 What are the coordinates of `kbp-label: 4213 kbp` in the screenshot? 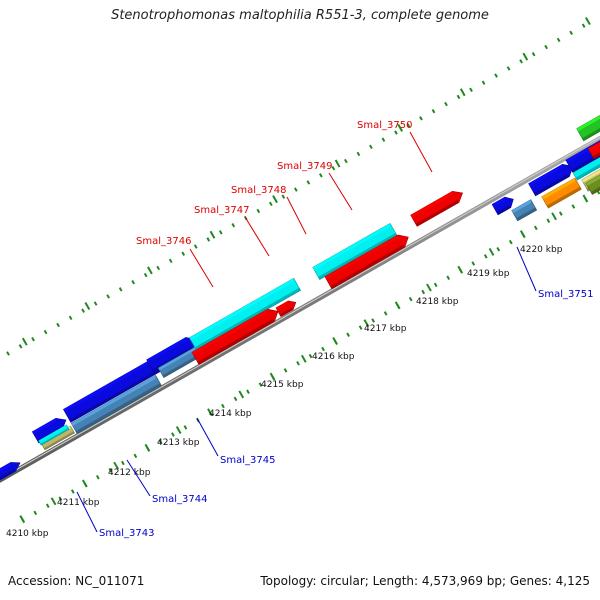 It's located at (178, 443).